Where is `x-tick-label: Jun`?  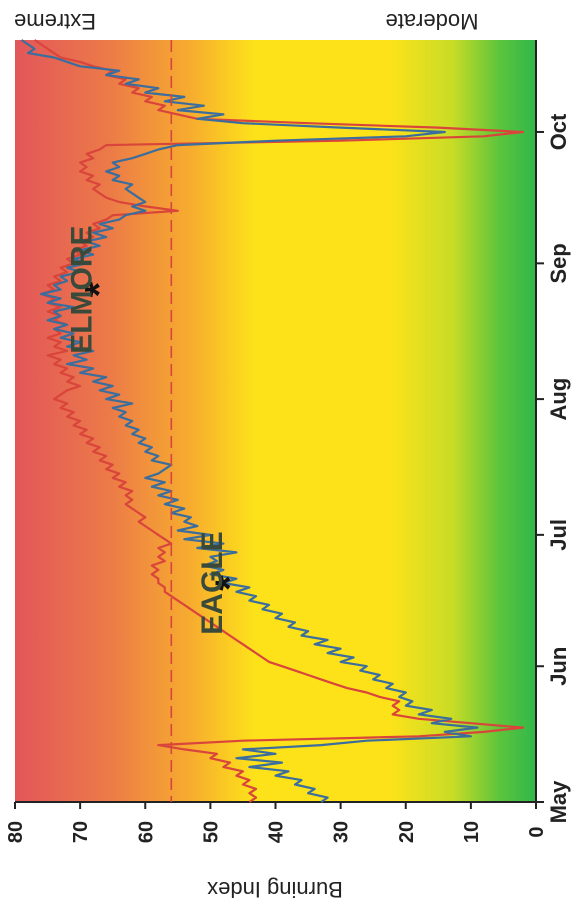 x-tick-label: Jun is located at coordinates (558, 666).